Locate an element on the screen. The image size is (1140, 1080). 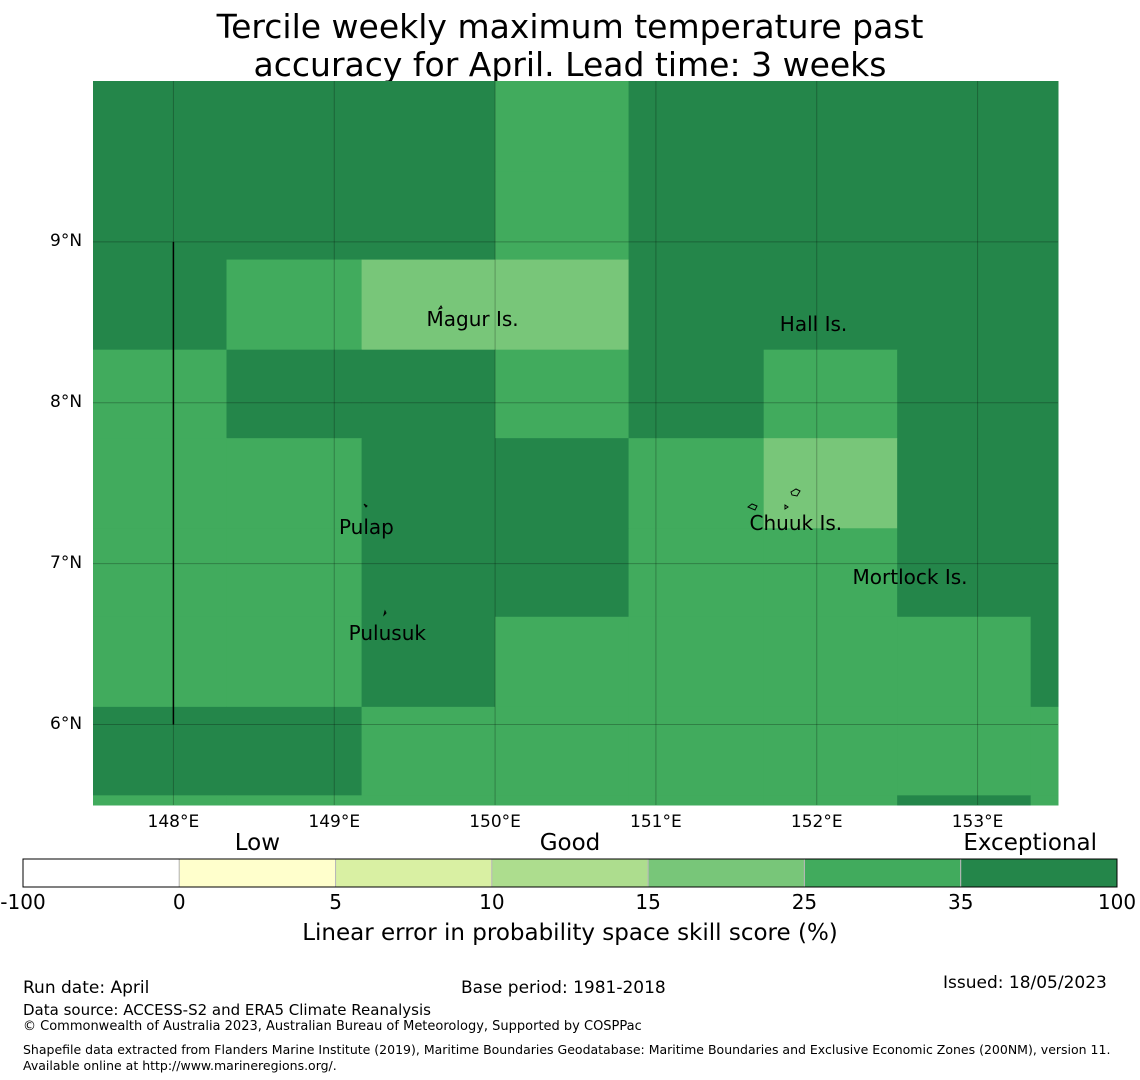
base-period: Base period: 1981-2018 is located at coordinates (563, 988).